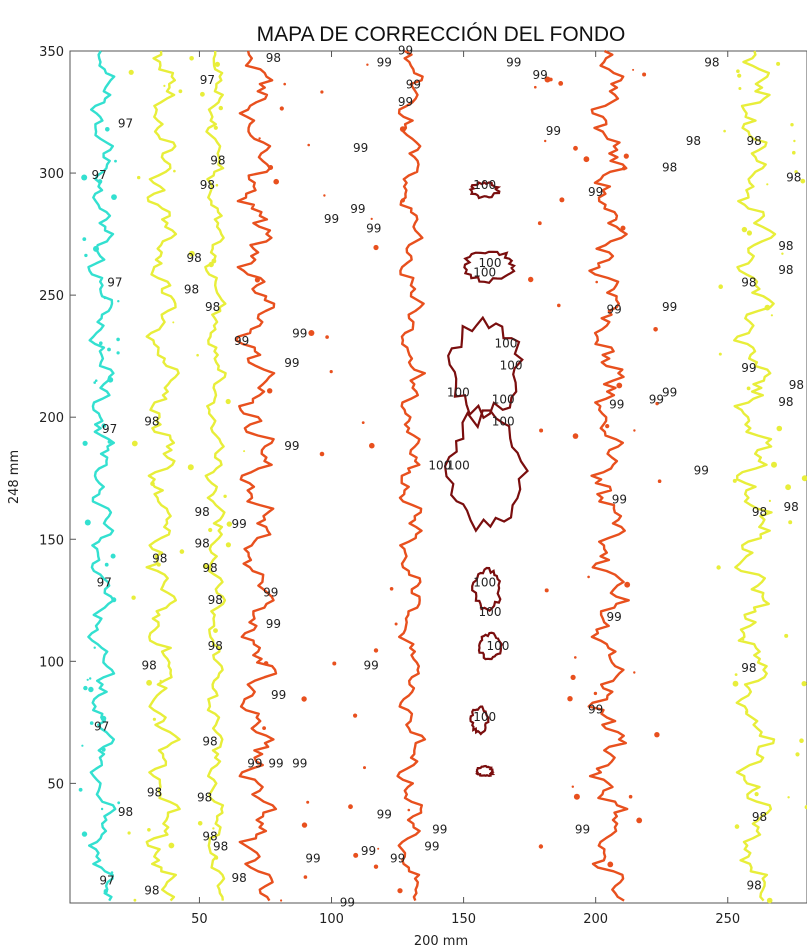 The width and height of the screenshot is (807, 951). I want to click on y-tick-label: 350, so click(51, 52).